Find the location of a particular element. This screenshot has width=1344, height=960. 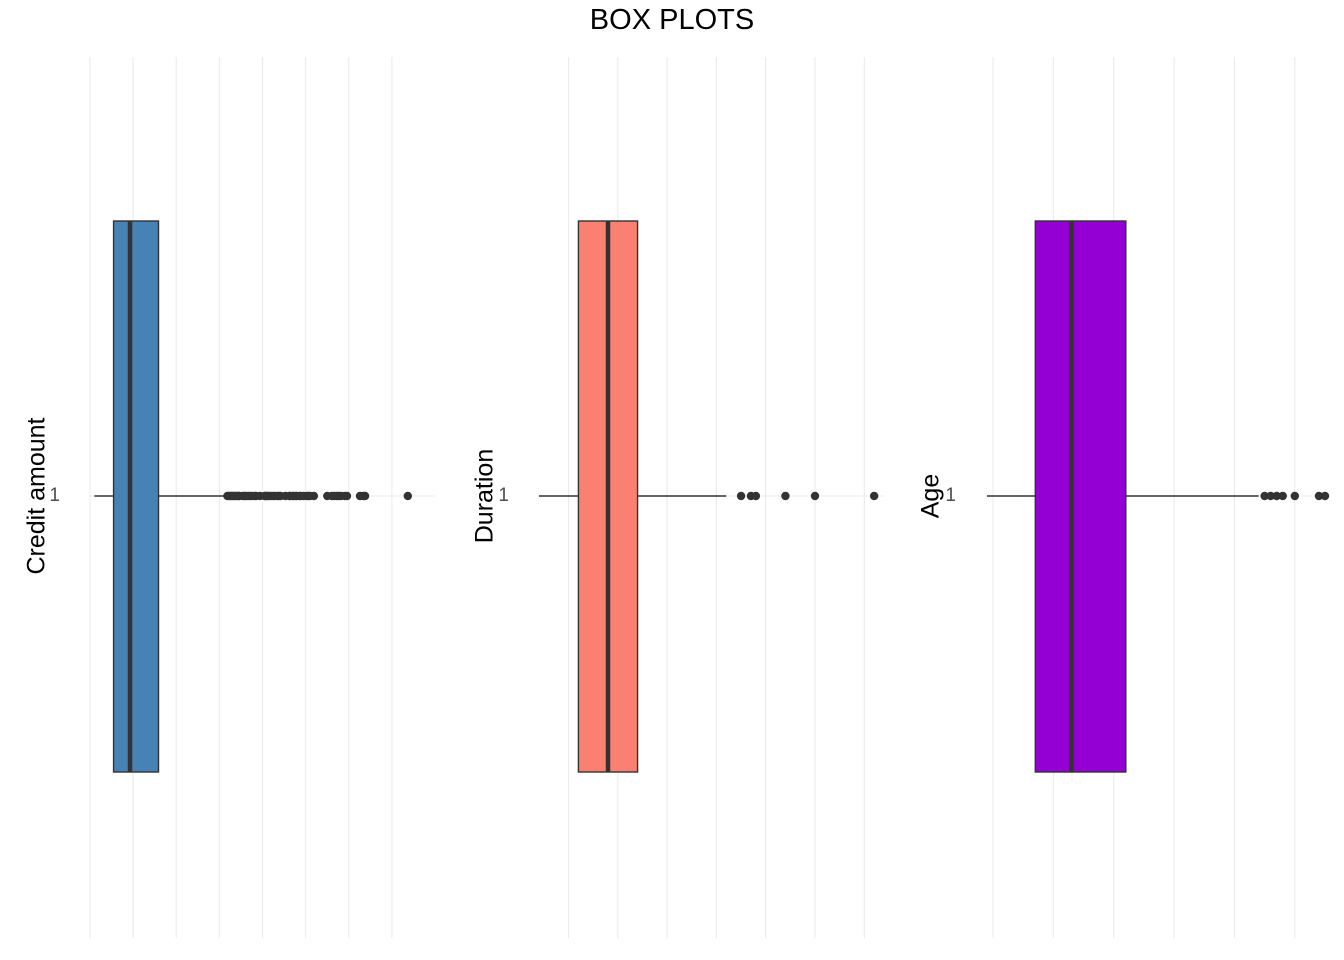

y-axis-label: Duration is located at coordinates (485, 496).